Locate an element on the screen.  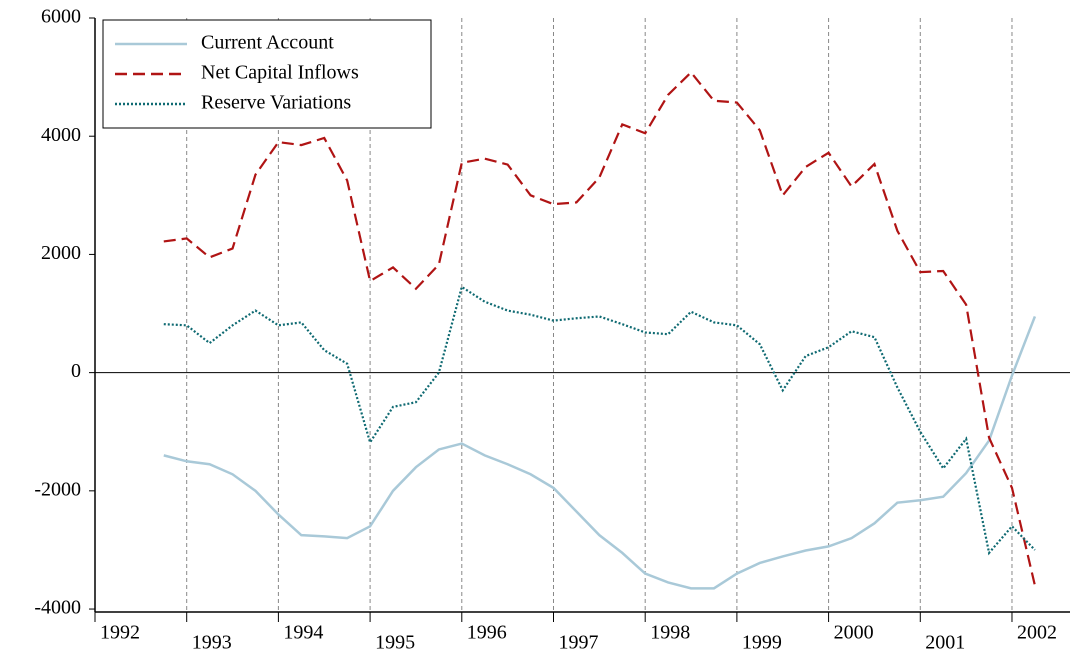
x-tick-label: 2001 is located at coordinates (945, 643).